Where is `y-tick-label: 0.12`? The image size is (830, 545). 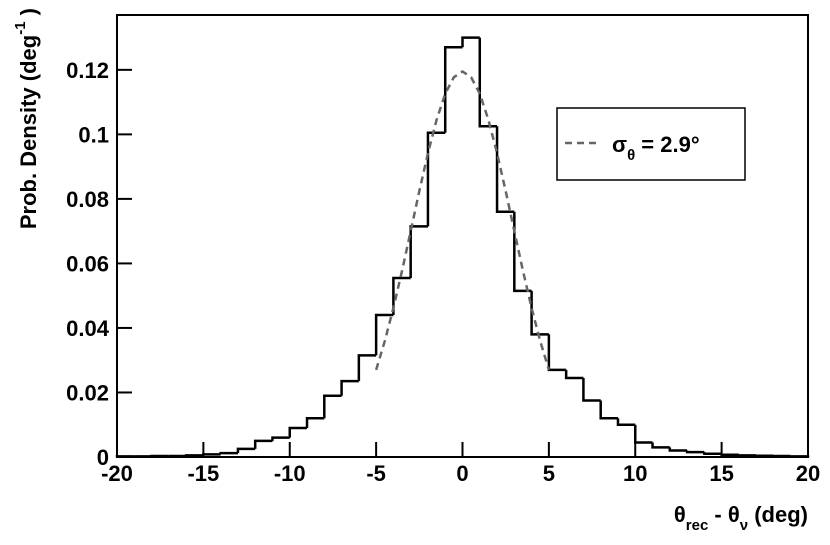 y-tick-label: 0.12 is located at coordinates (87, 70).